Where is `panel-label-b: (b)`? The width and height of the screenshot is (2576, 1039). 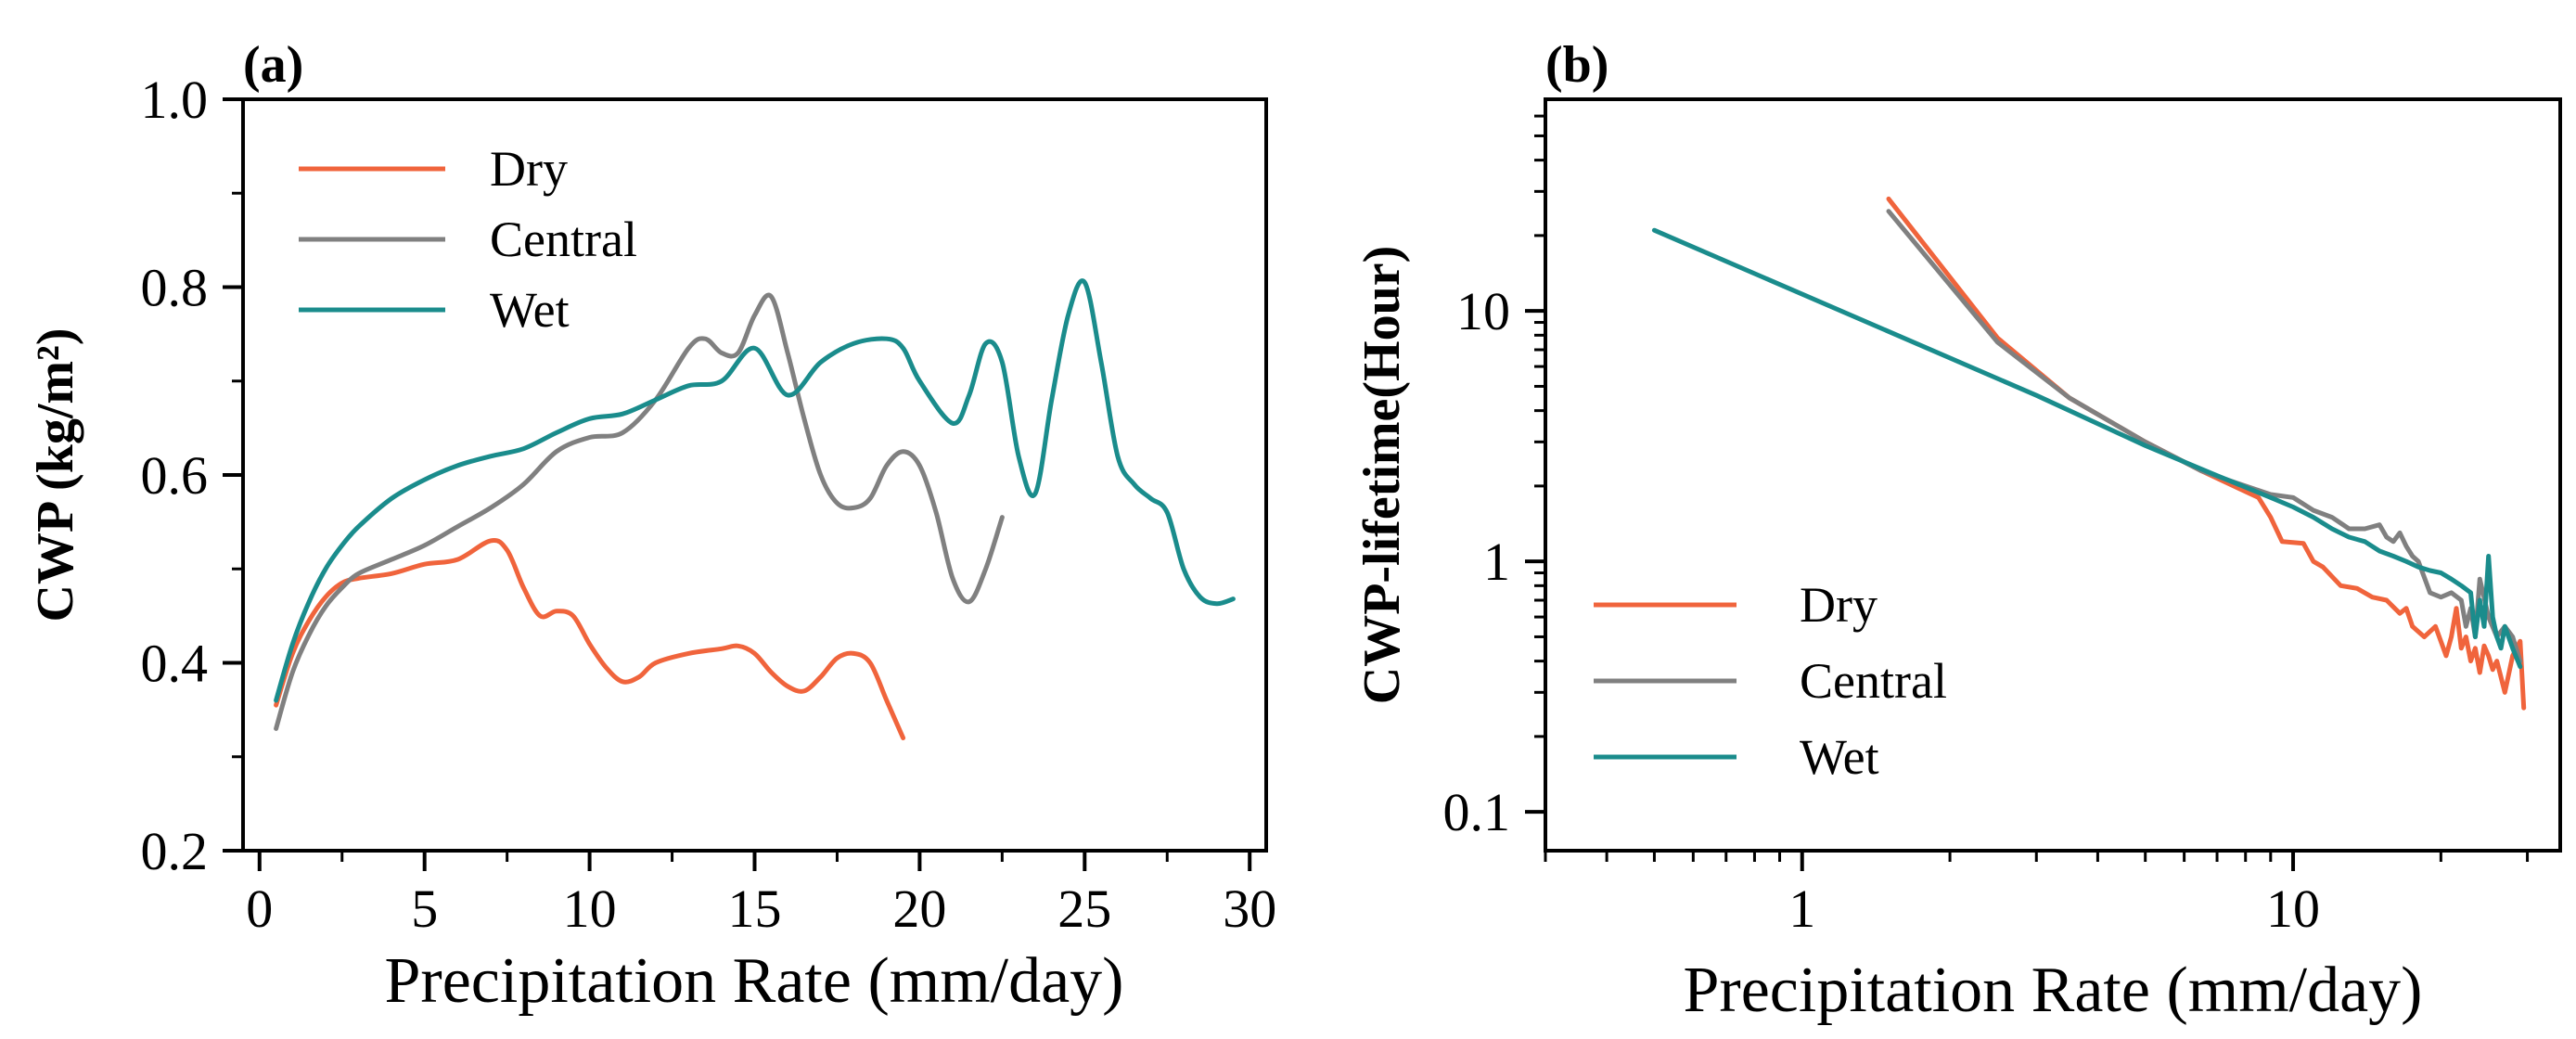
panel-label-b: (b) is located at coordinates (1576, 65).